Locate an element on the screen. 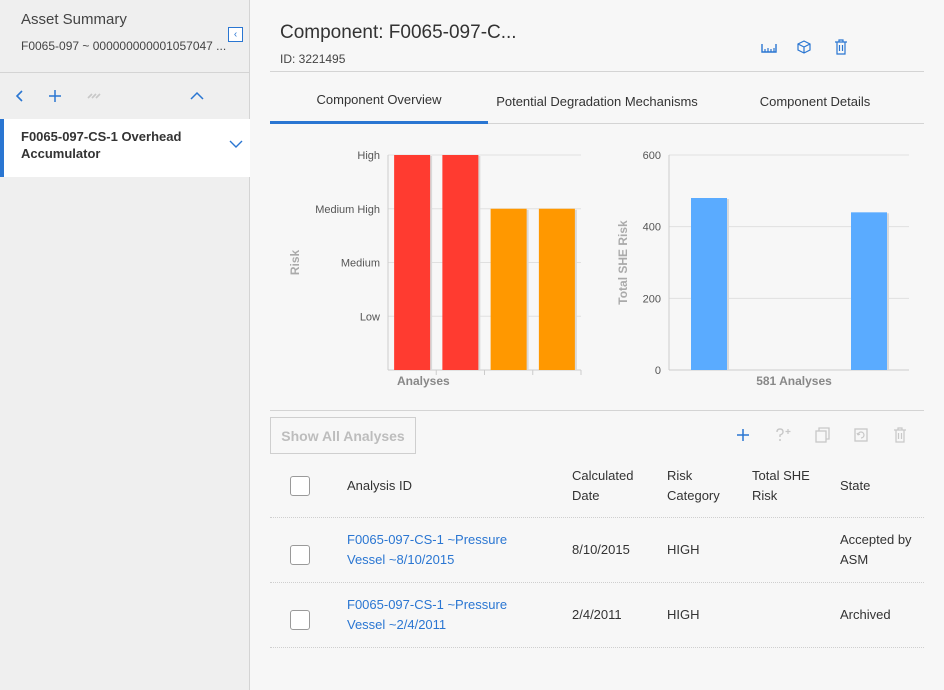 Image resolution: width=944 pixels, height=690 pixels. what-if-button is located at coordinates (783, 435).